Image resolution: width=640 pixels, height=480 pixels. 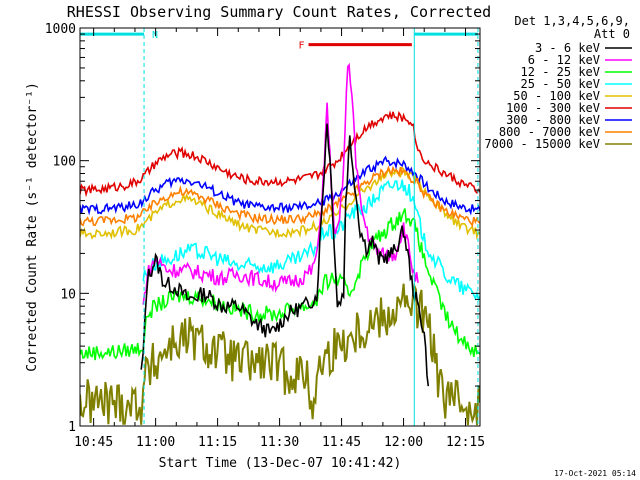 What do you see at coordinates (155, 35) in the screenshot?
I see `flag-label: N` at bounding box center [155, 35].